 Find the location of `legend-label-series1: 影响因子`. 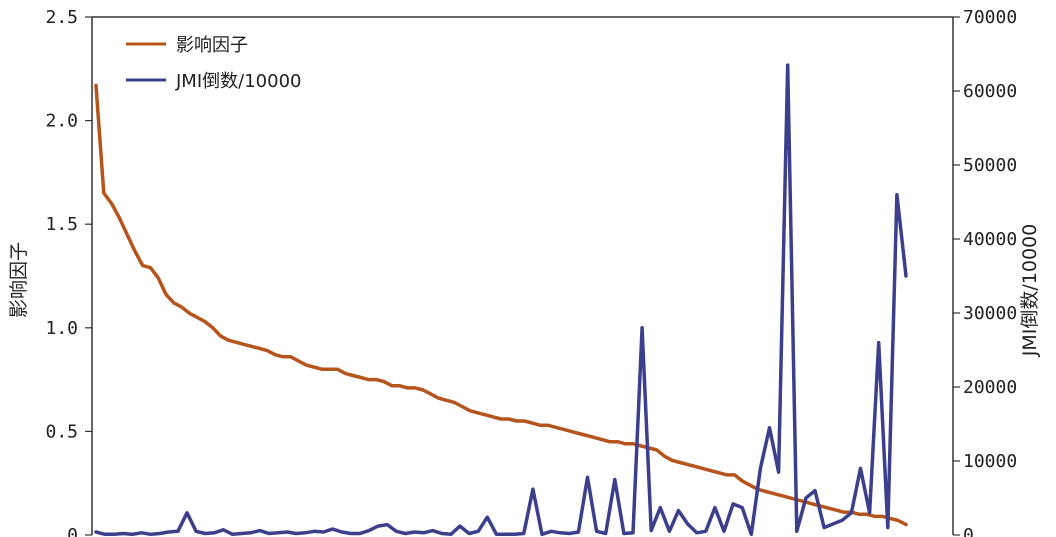

legend-label-series1: 影响因子 is located at coordinates (212, 45).